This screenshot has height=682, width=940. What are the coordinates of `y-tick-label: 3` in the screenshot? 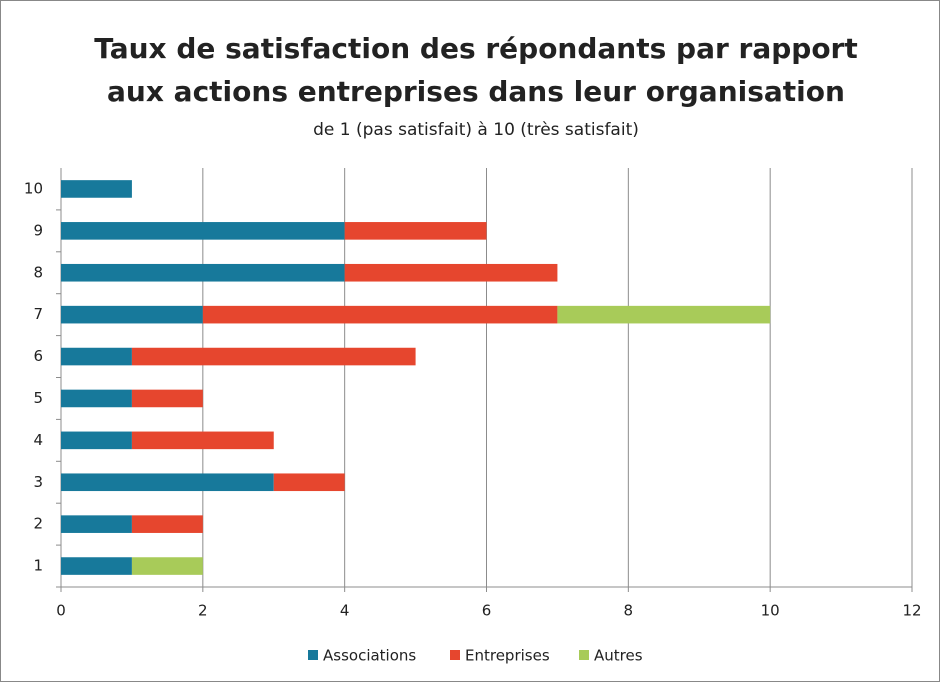 It's located at (38, 482).